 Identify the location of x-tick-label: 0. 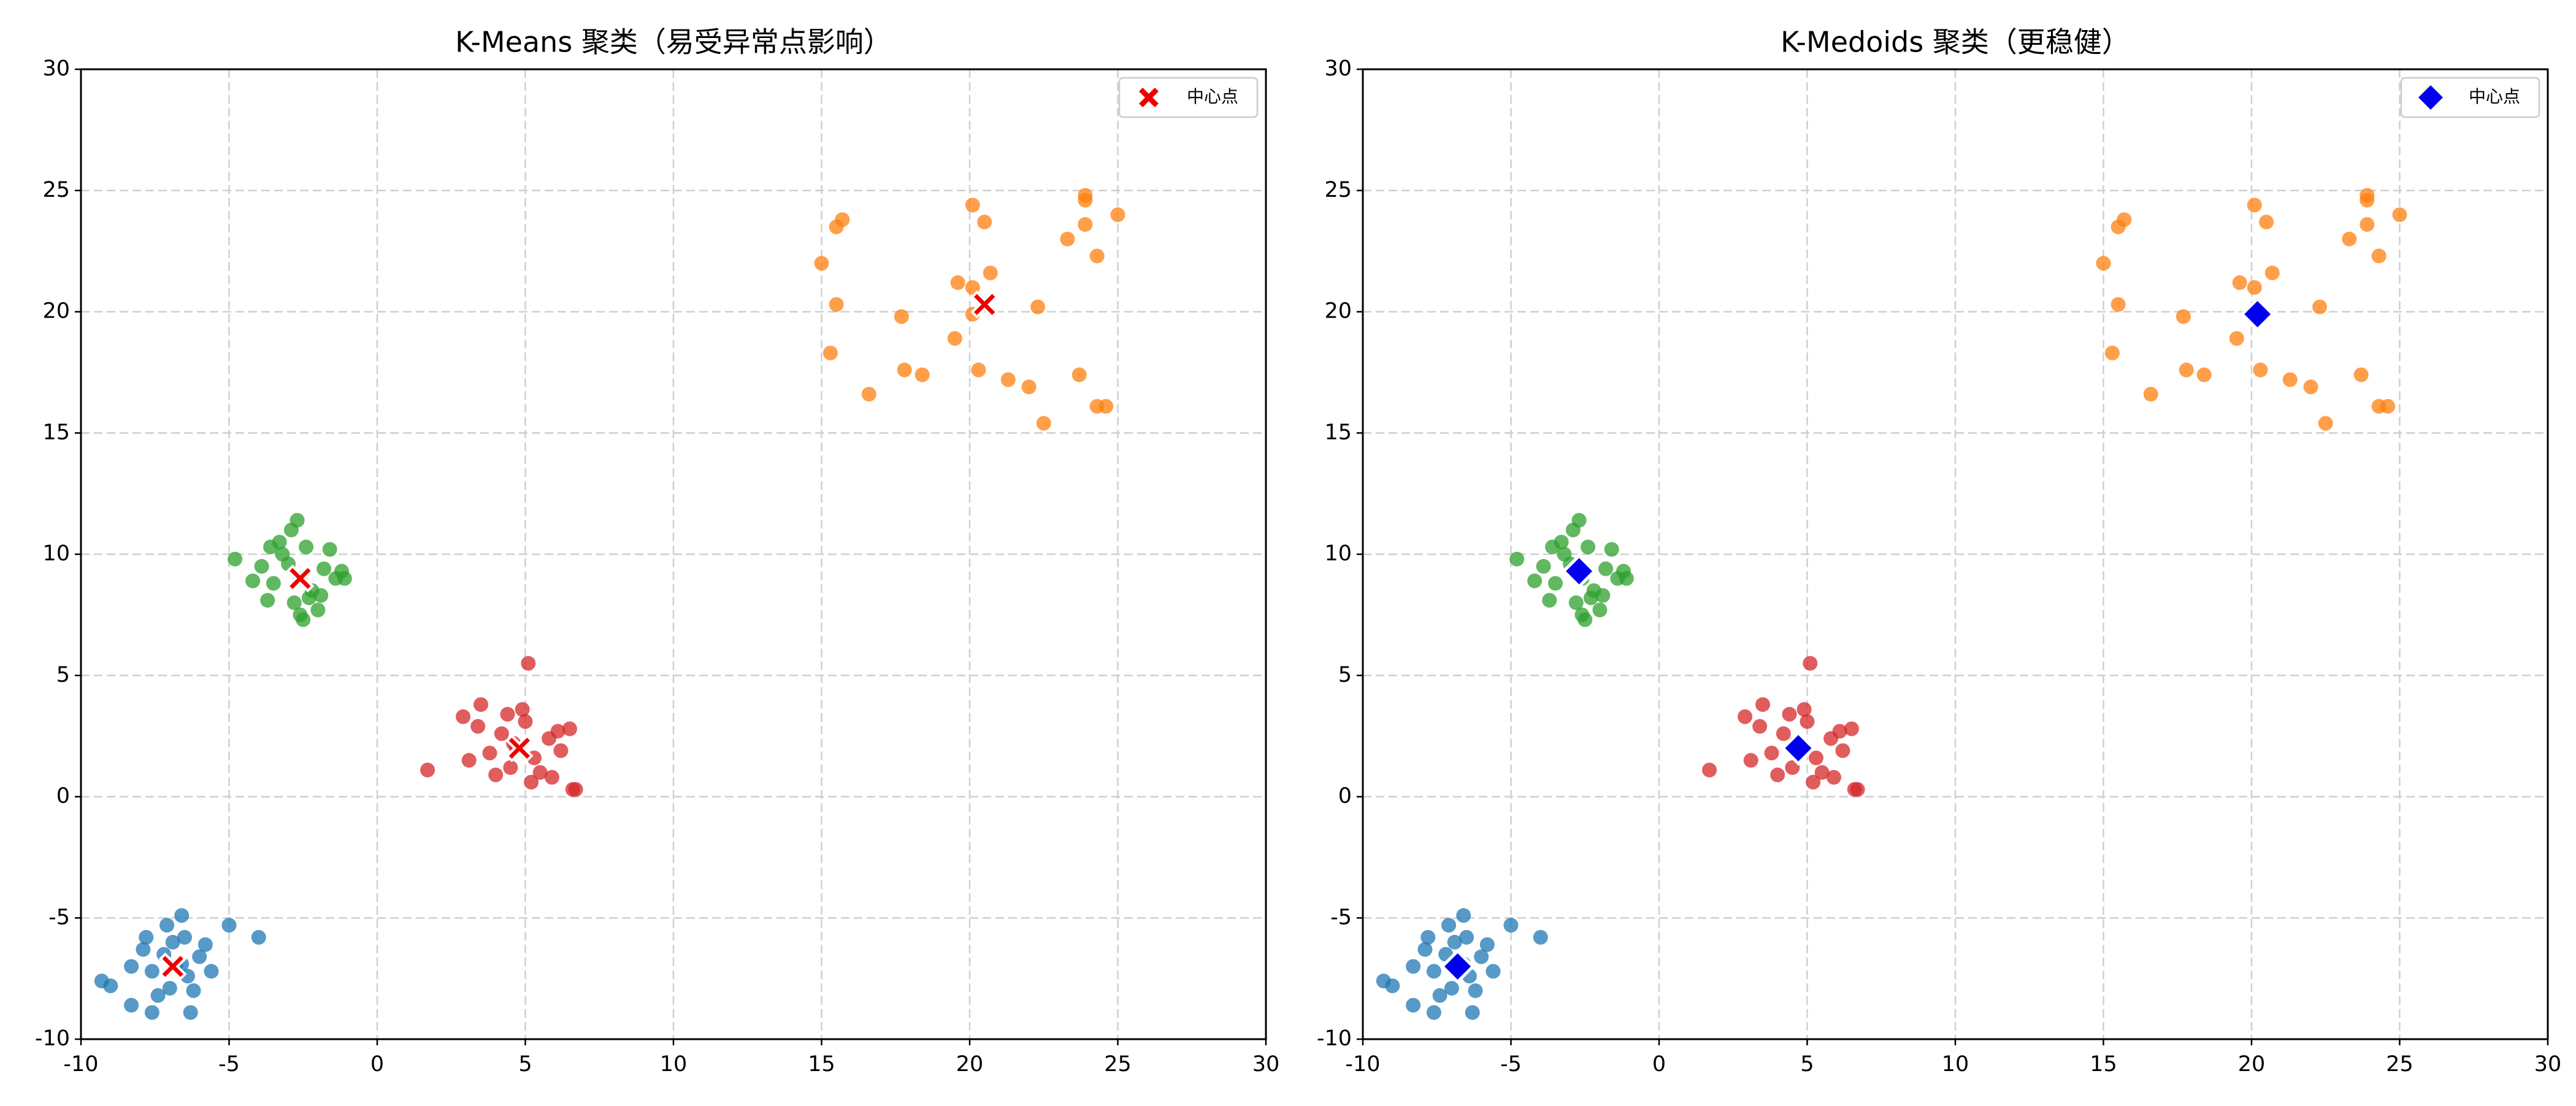
(1659, 1064).